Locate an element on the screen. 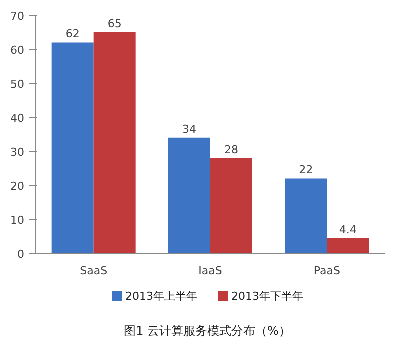  legend-label: 2013年上半年 is located at coordinates (161, 296).